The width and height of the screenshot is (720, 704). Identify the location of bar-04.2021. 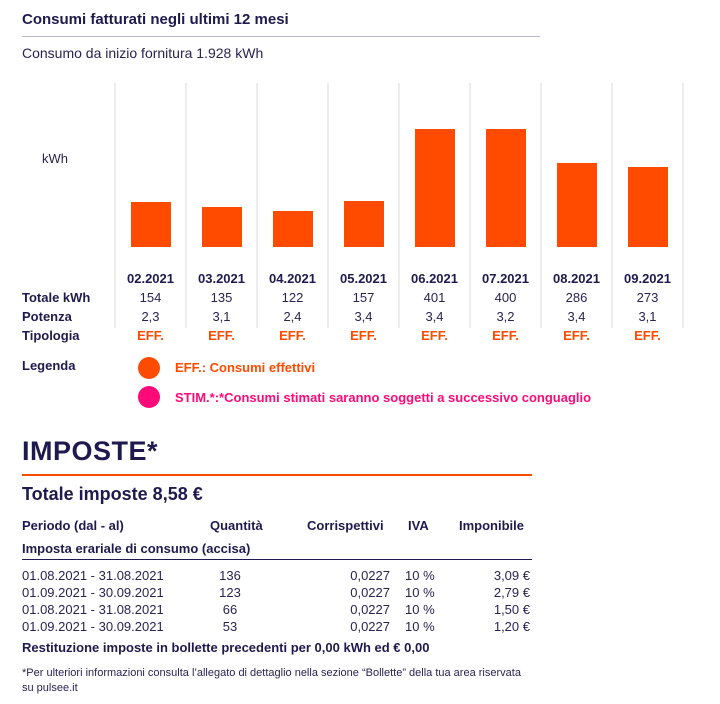
(292, 229).